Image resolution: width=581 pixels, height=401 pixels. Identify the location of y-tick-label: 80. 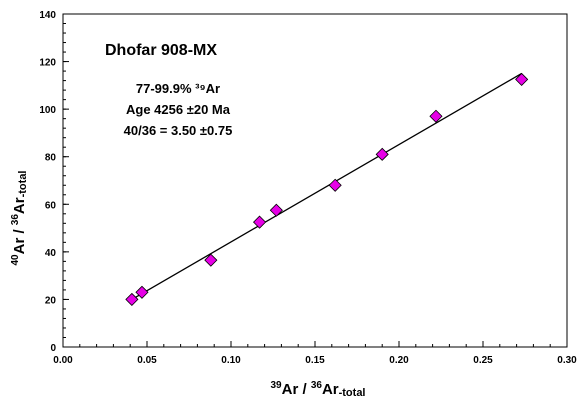
(51, 158).